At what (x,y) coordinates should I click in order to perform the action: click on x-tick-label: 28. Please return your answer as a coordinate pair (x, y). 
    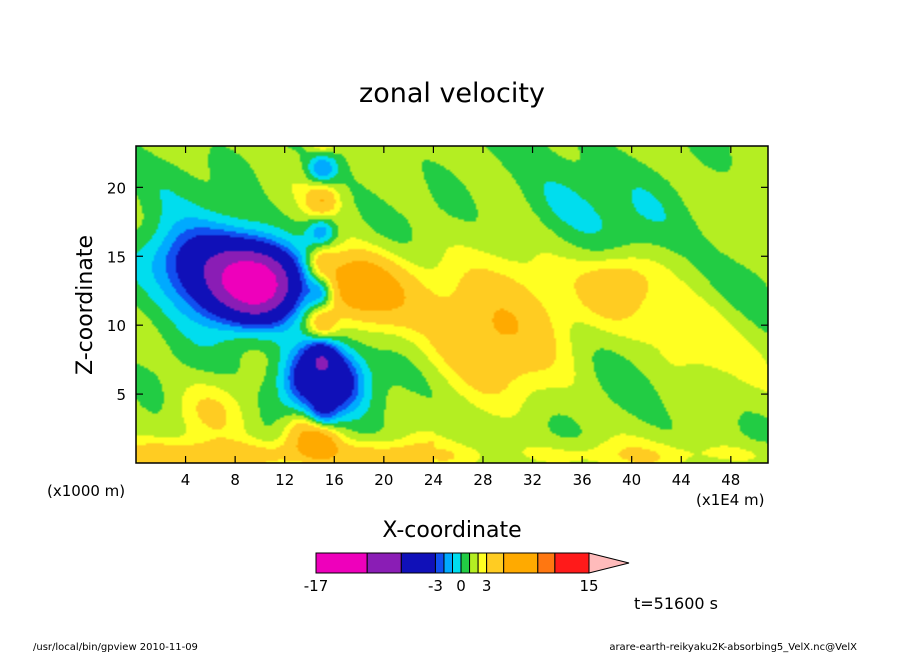
    Looking at the image, I should click on (482, 480).